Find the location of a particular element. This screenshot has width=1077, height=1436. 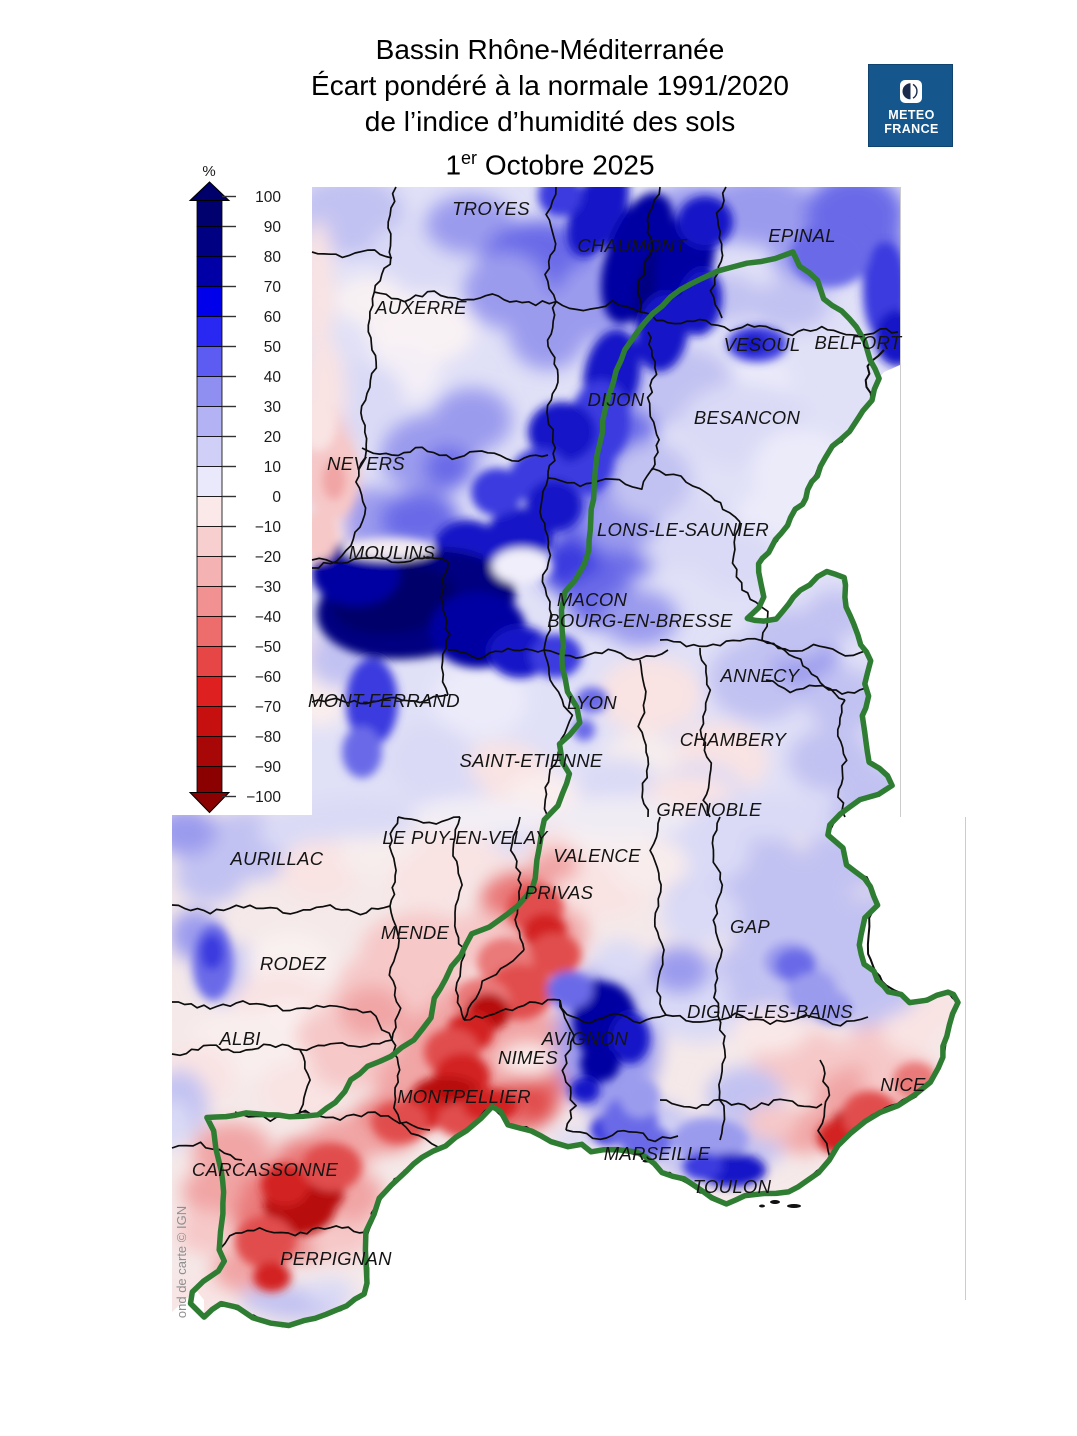

svg-text: CHAMBERY is located at coordinates (734, 739).